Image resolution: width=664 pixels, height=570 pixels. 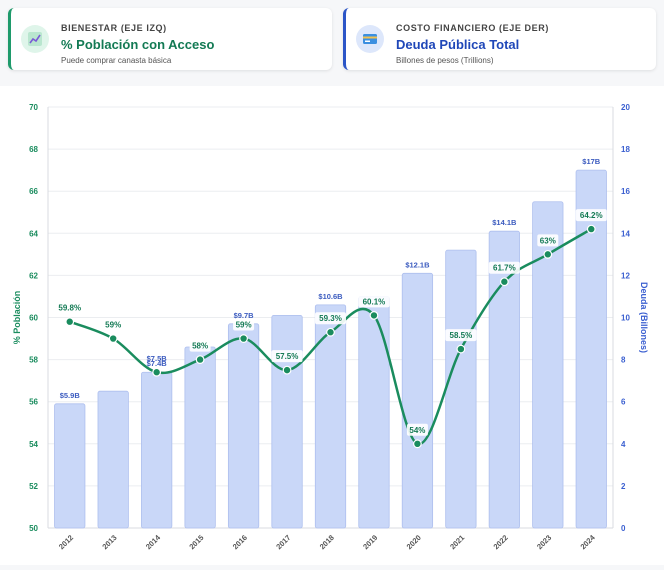 What do you see at coordinates (623, 360) in the screenshot?
I see `right-tick-label: 8` at bounding box center [623, 360].